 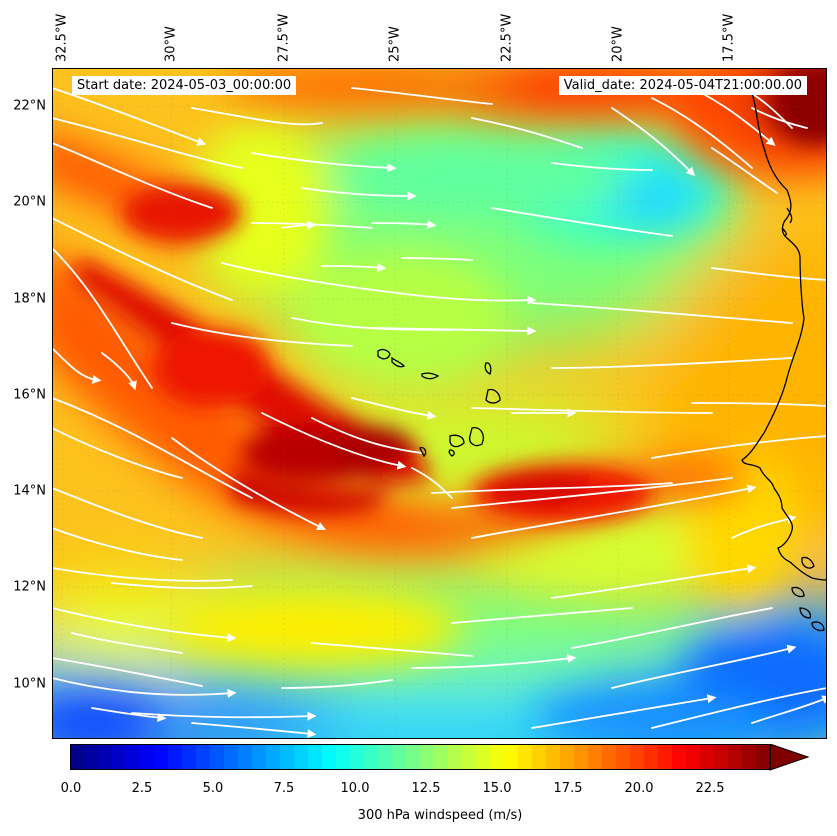 I want to click on cape-verde-sal, so click(x=384, y=354).